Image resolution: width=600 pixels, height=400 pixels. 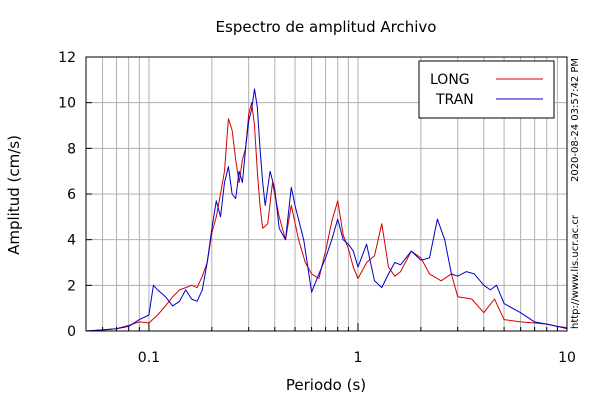 I want to click on legend: LONG TRAN, so click(x=486, y=89).